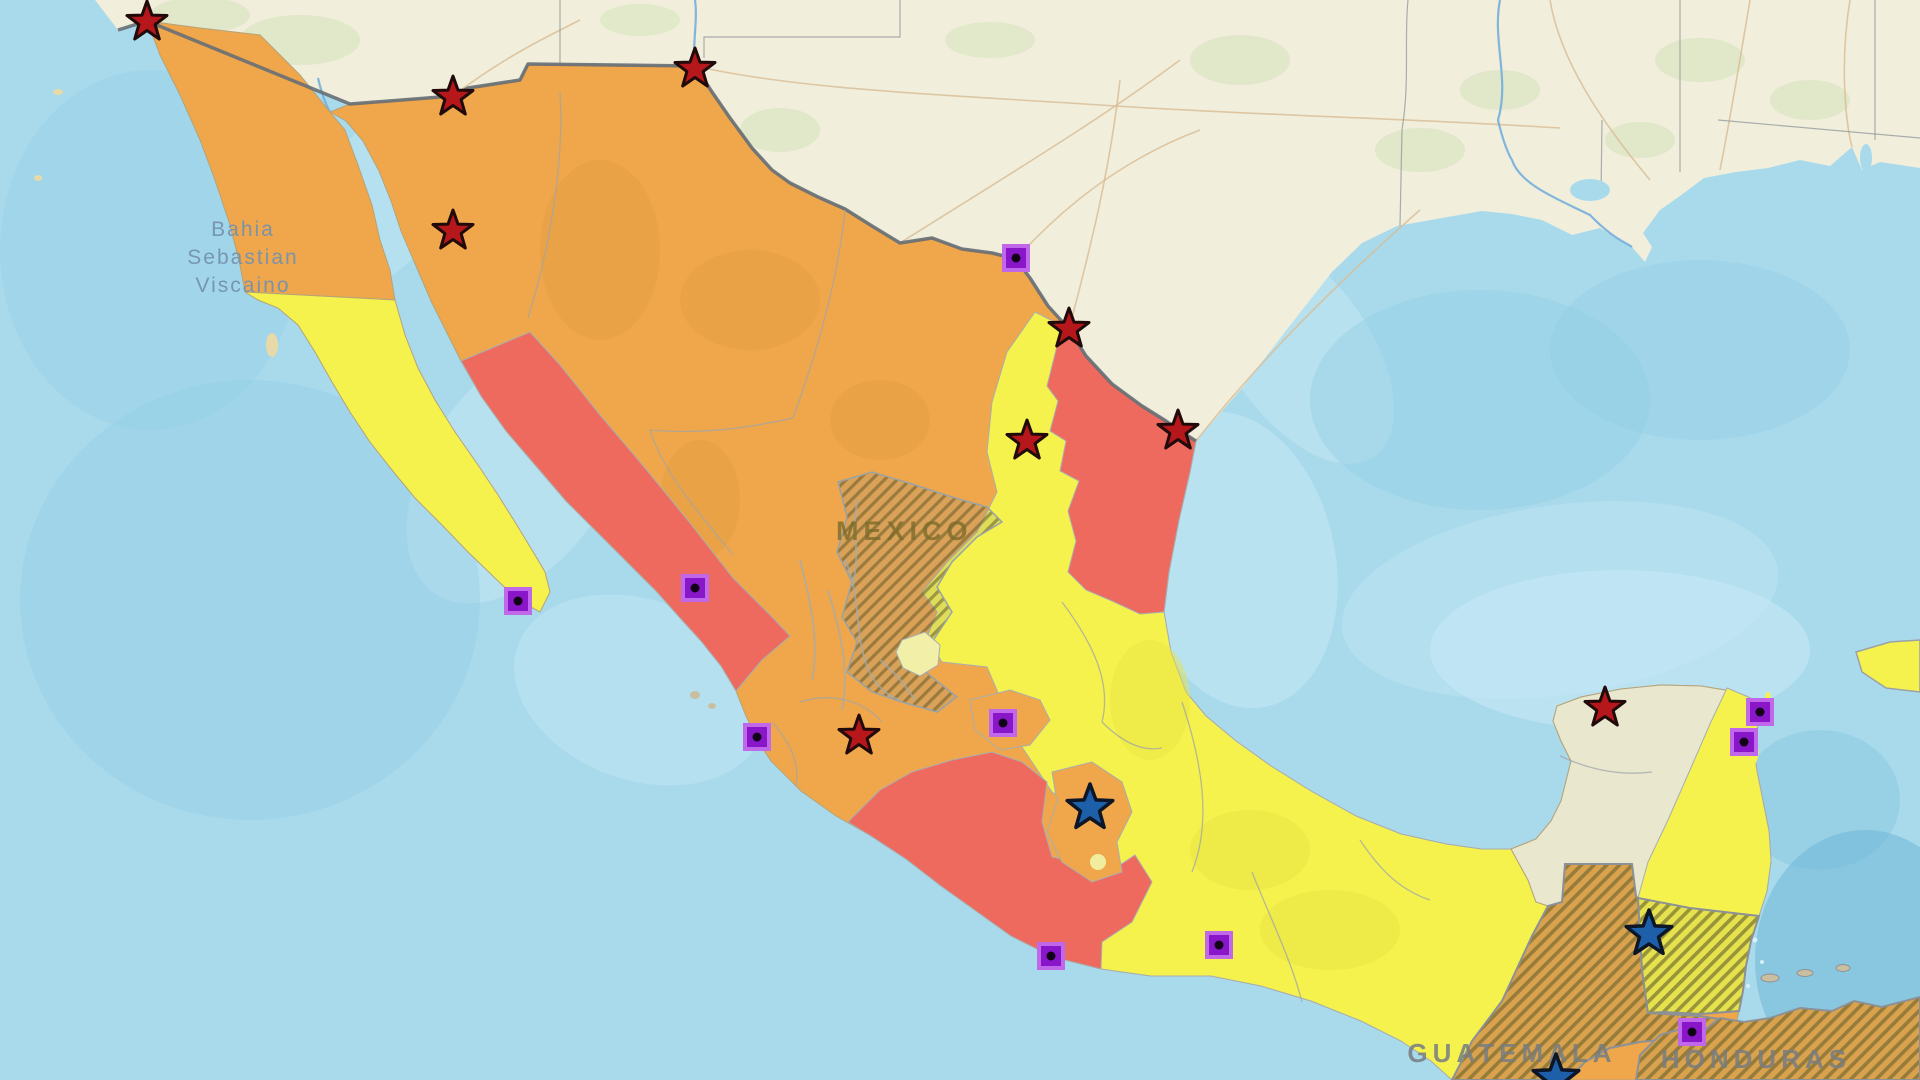 This screenshot has height=1080, width=1920. I want to click on terrain-shading, so click(735, 360).